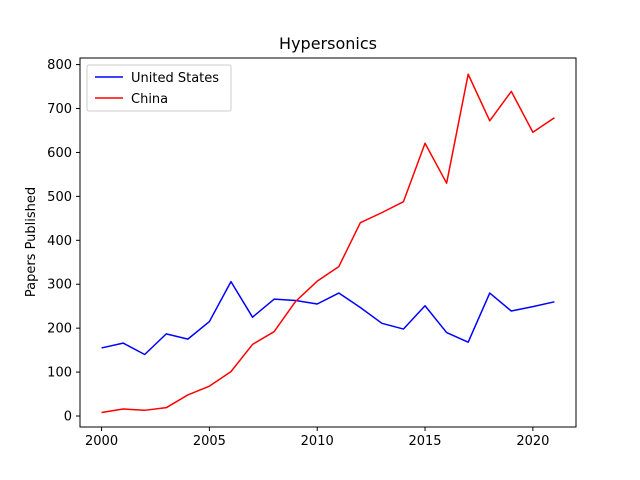 The width and height of the screenshot is (640, 480). Describe the element at coordinates (59, 153) in the screenshot. I see `y-tick-label: 600` at that location.